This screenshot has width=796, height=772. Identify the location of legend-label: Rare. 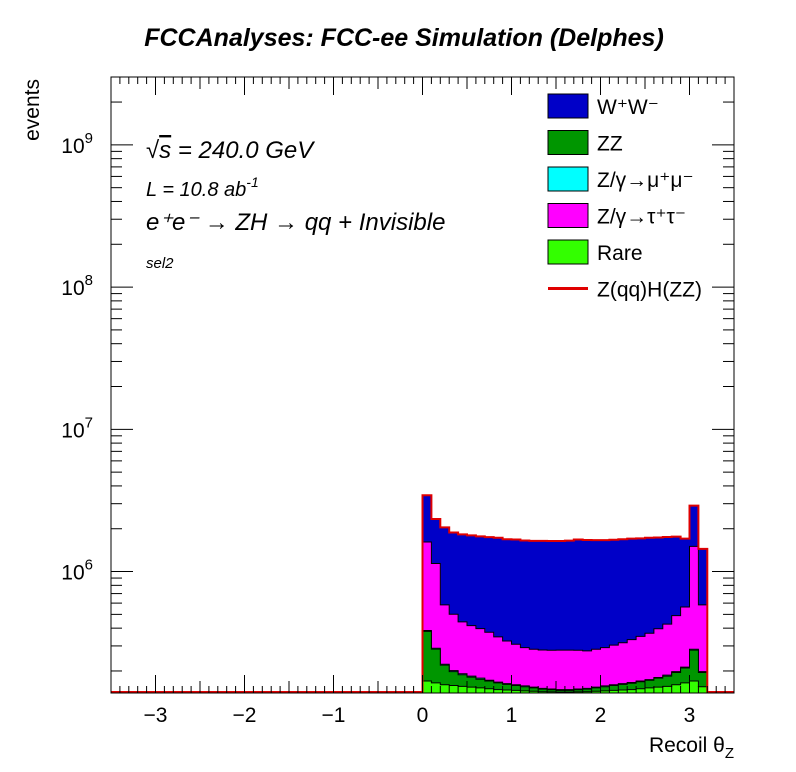
(620, 253).